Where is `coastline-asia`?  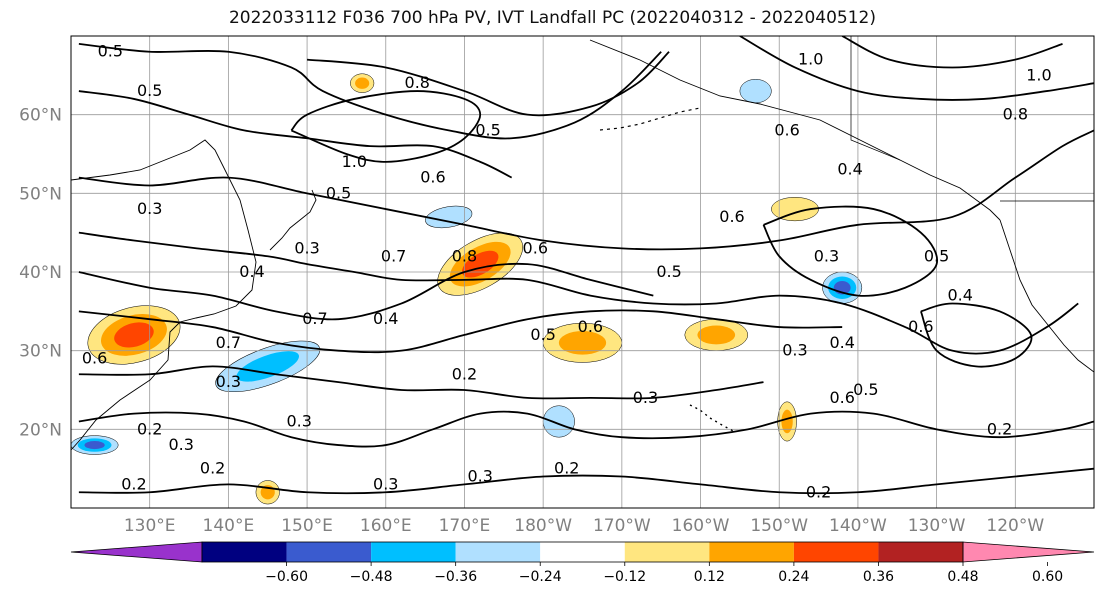 coastline-asia is located at coordinates (164, 295).